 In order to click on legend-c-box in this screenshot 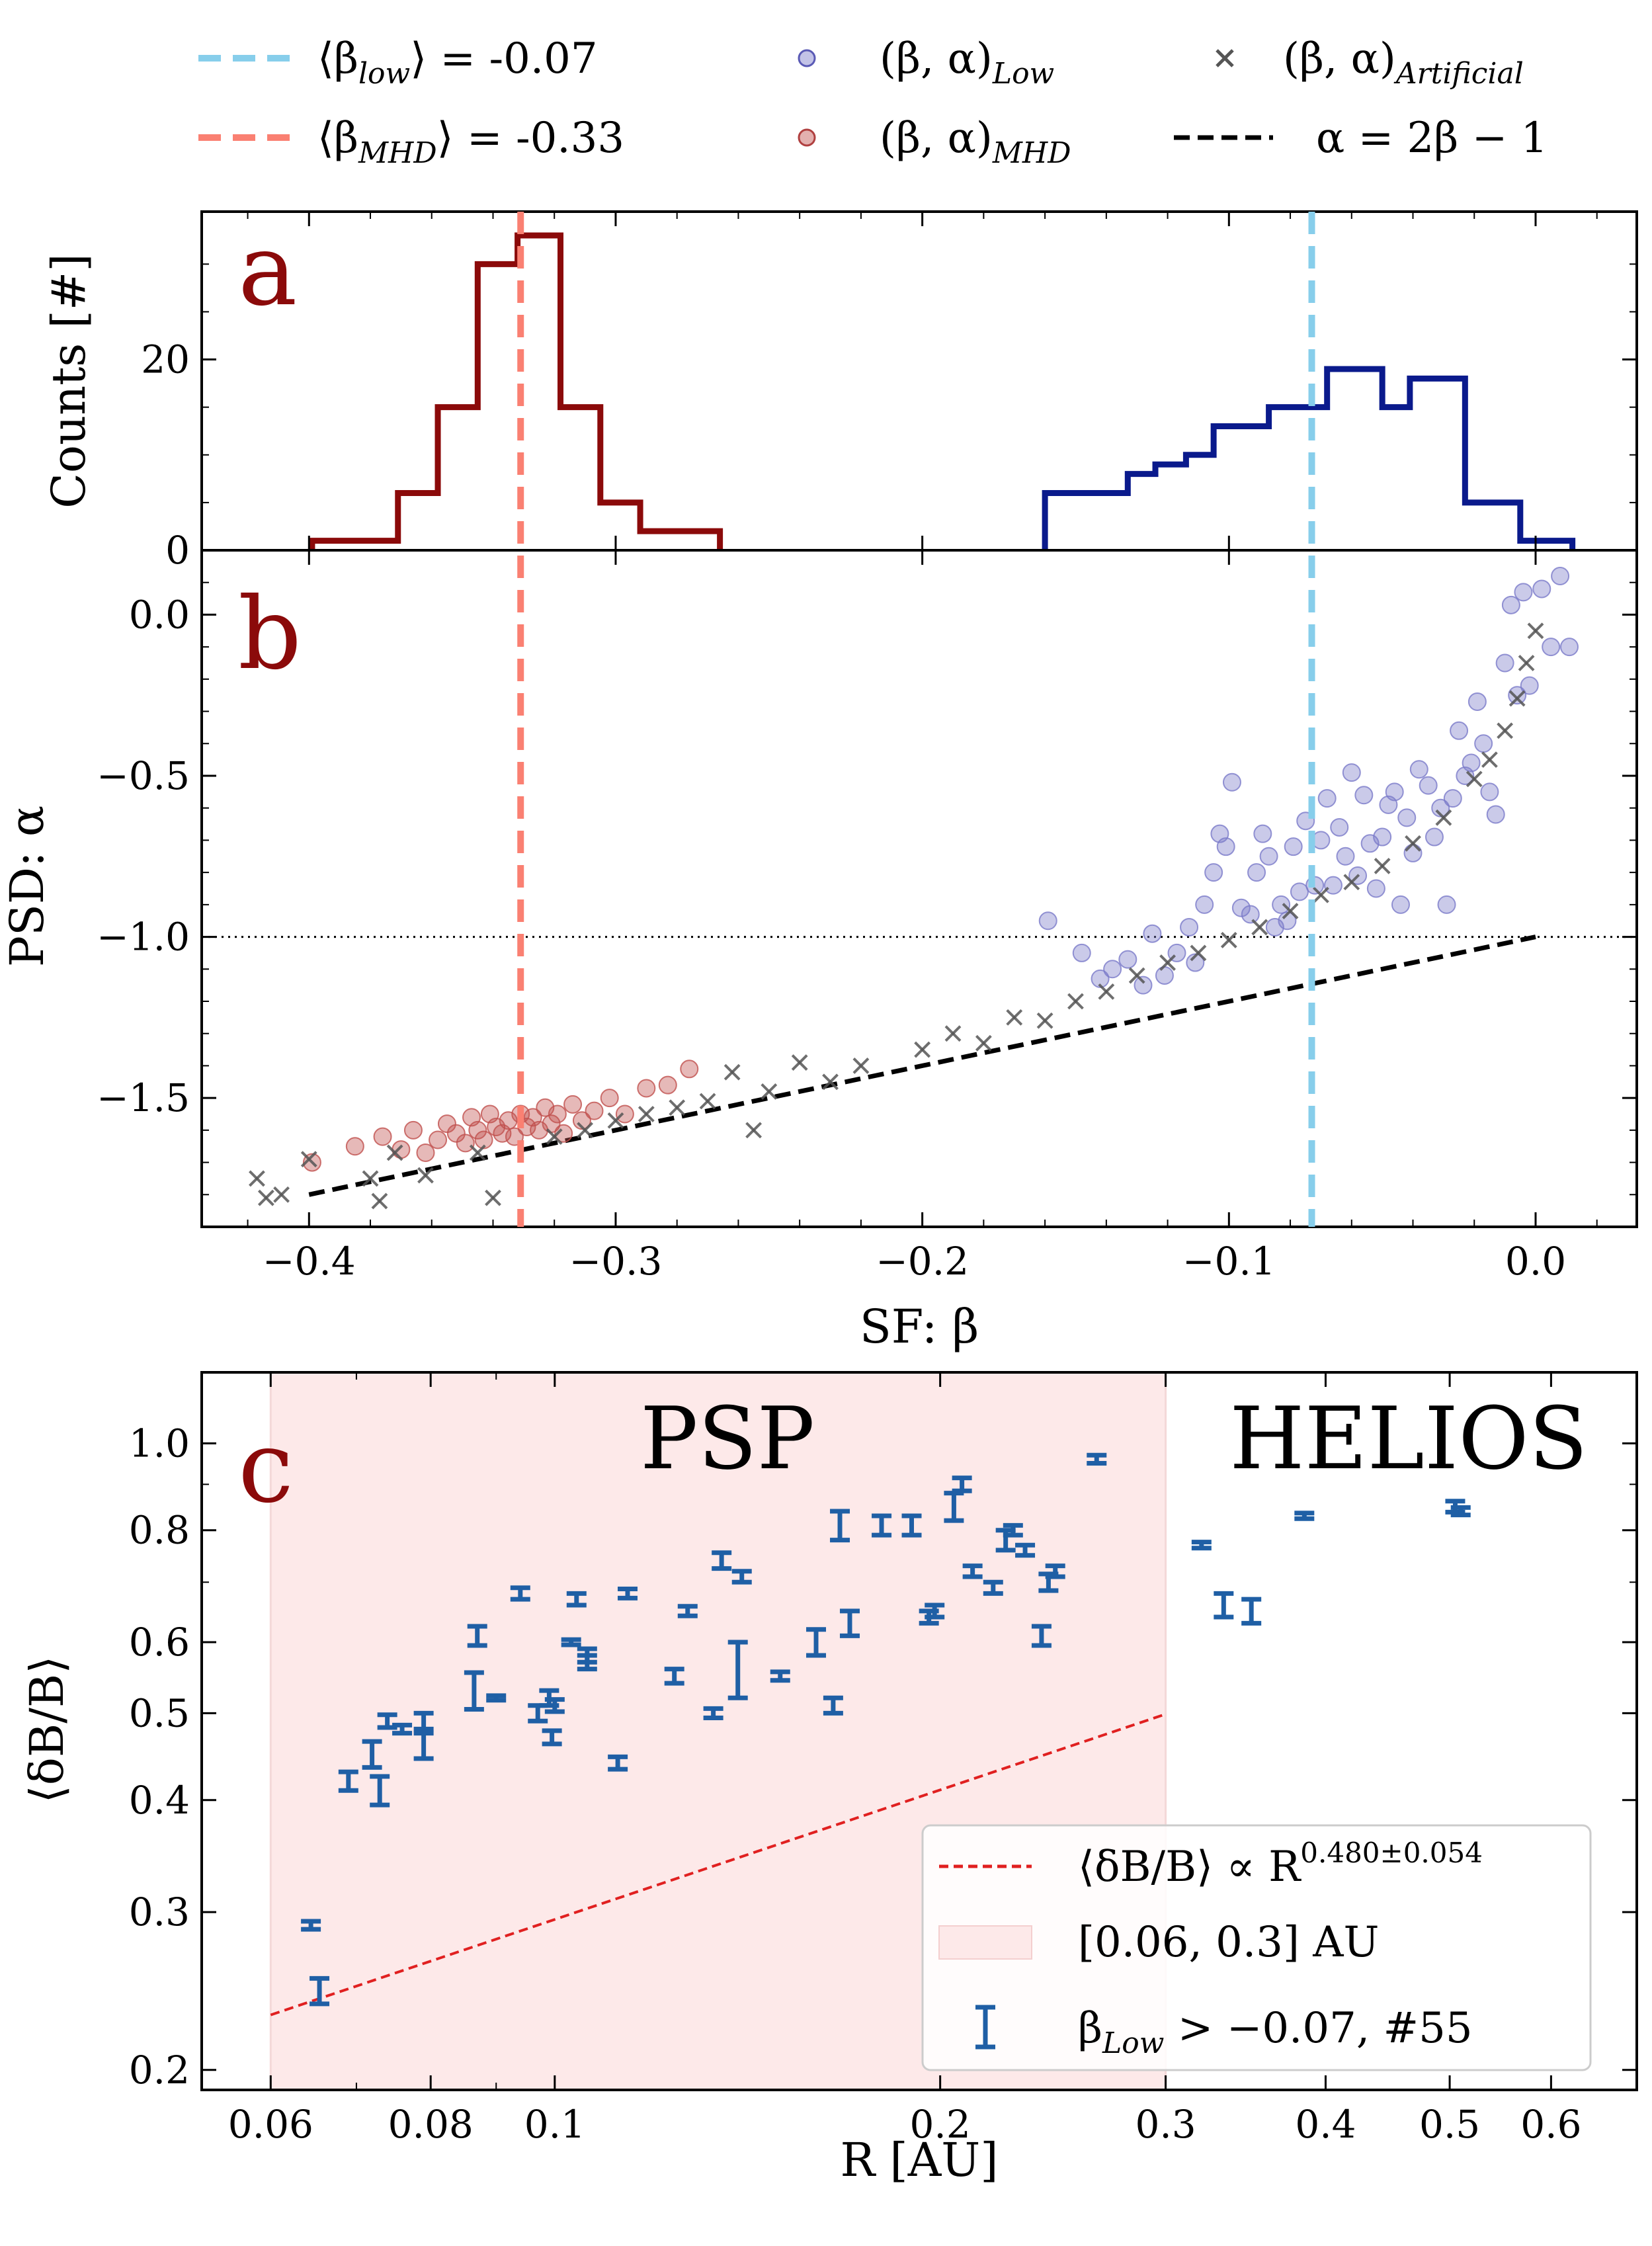, I will do `click(1256, 1947)`.